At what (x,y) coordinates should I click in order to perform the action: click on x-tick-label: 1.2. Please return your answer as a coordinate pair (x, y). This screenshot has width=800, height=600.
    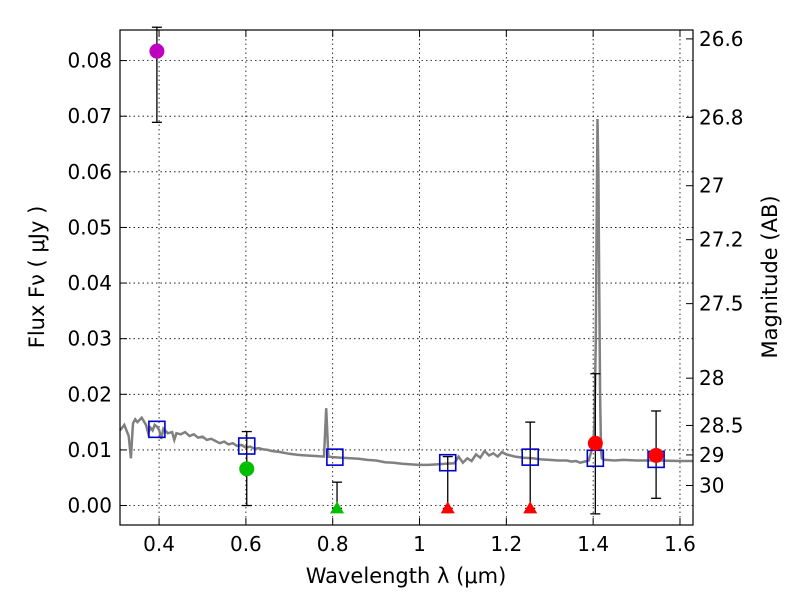
    Looking at the image, I should click on (506, 544).